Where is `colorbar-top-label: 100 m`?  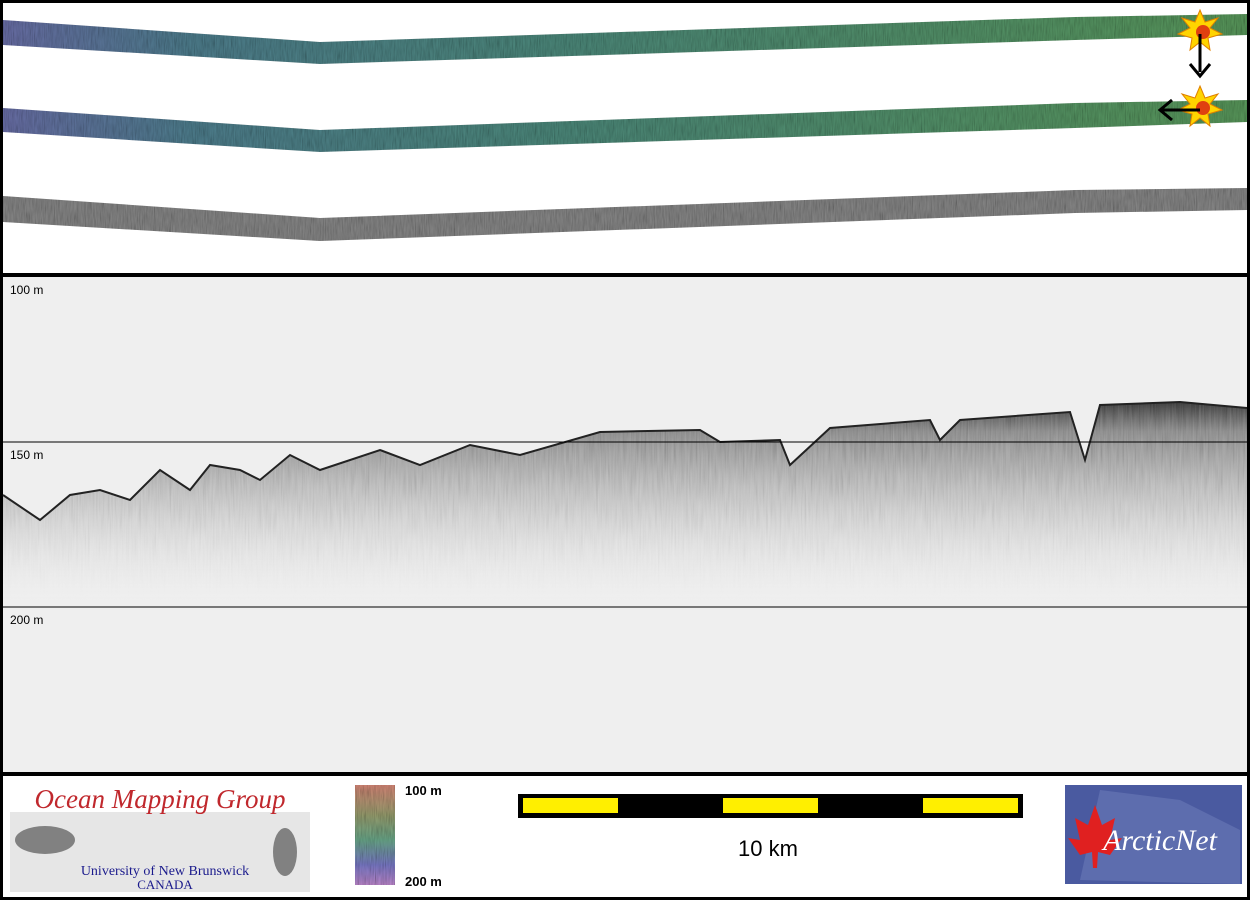 colorbar-top-label: 100 m is located at coordinates (423, 790).